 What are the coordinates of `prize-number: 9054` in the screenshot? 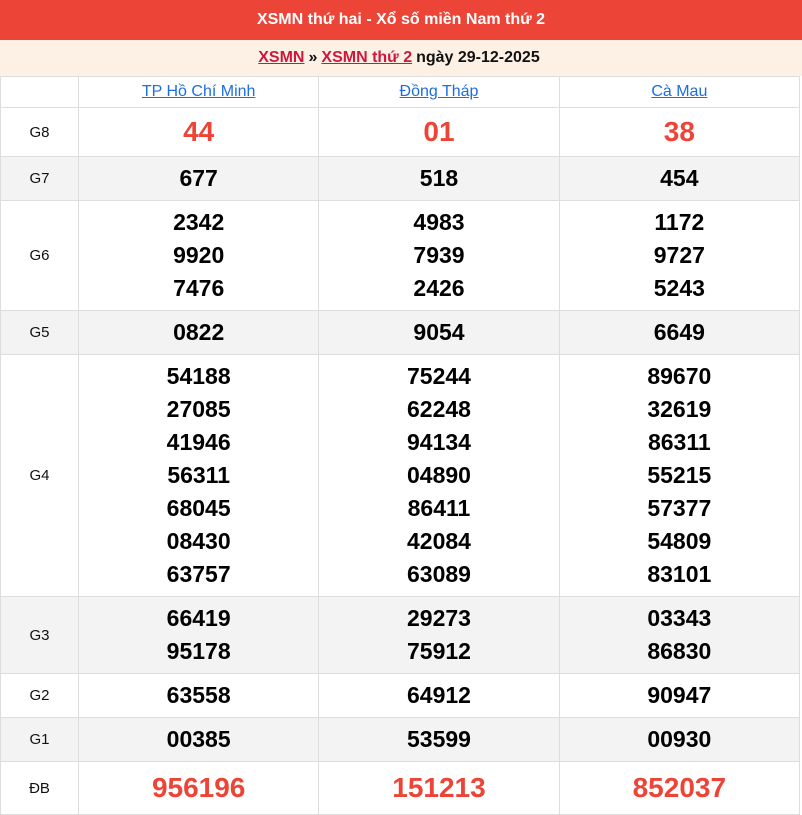 It's located at (439, 332).